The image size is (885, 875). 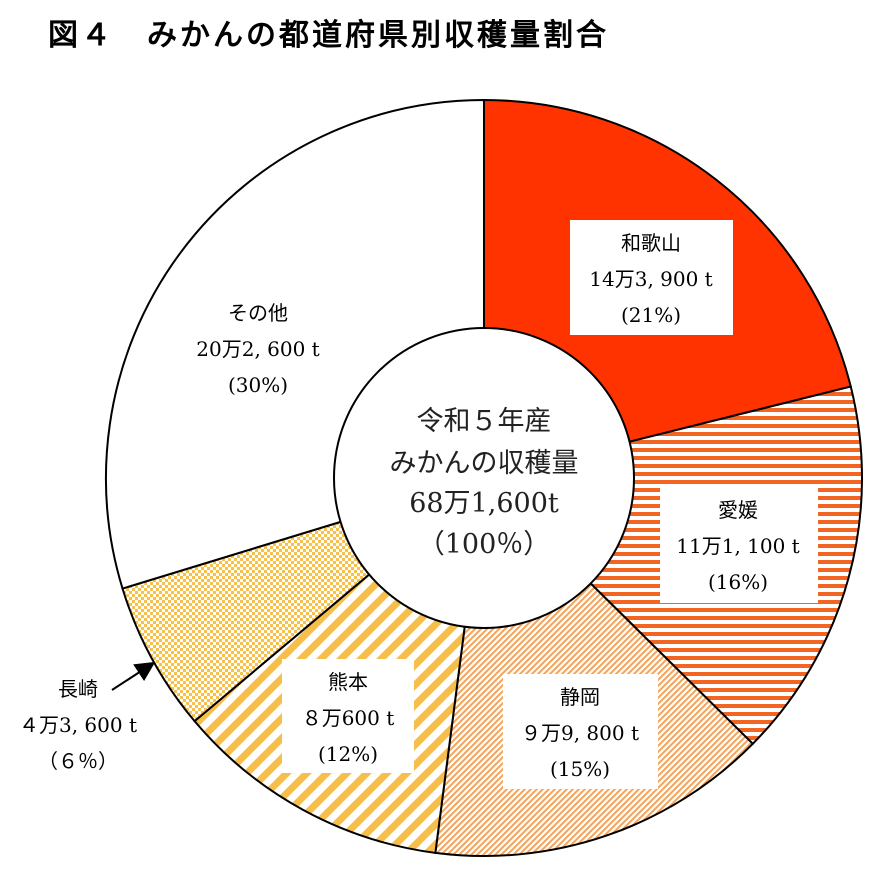 What do you see at coordinates (78, 725) in the screenshot?
I see `data-label-amount: ４万3, 600 t` at bounding box center [78, 725].